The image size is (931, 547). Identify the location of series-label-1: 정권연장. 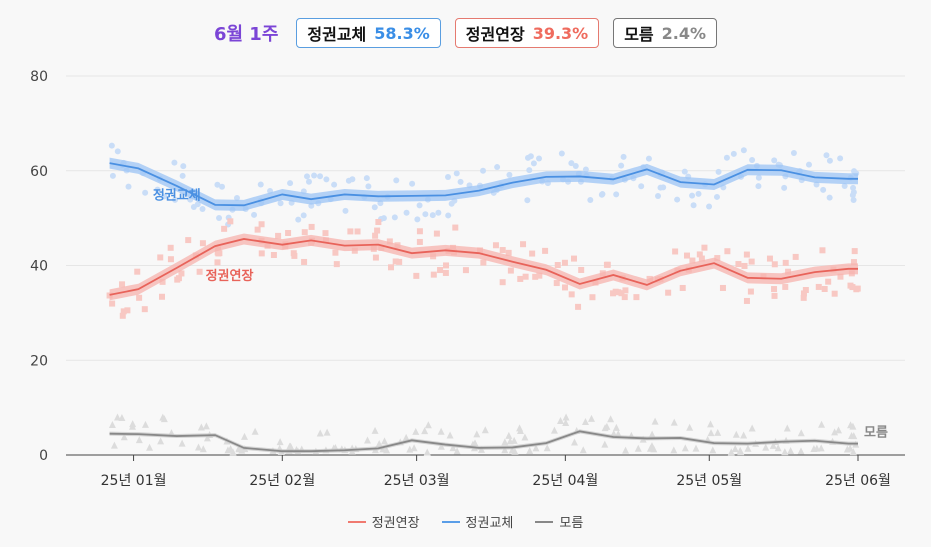
(230, 276).